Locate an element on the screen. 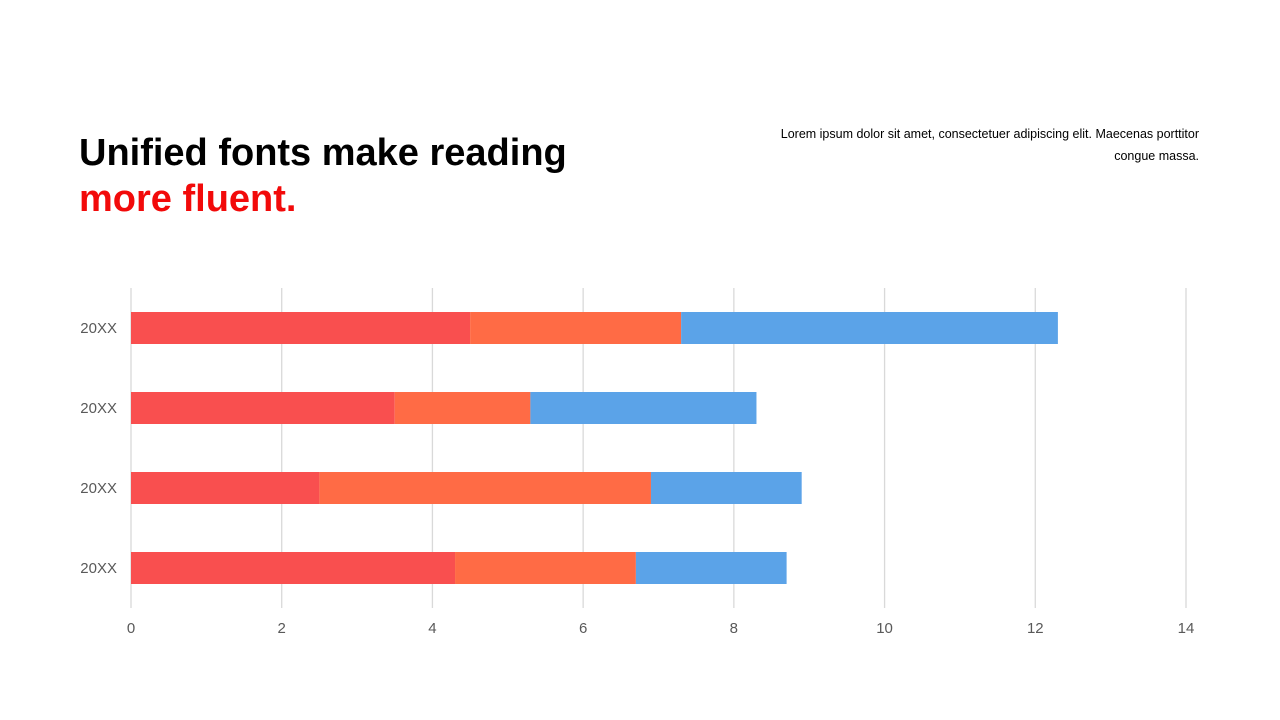 This screenshot has width=1280, height=720. x-tick-label: 12 is located at coordinates (1035, 628).